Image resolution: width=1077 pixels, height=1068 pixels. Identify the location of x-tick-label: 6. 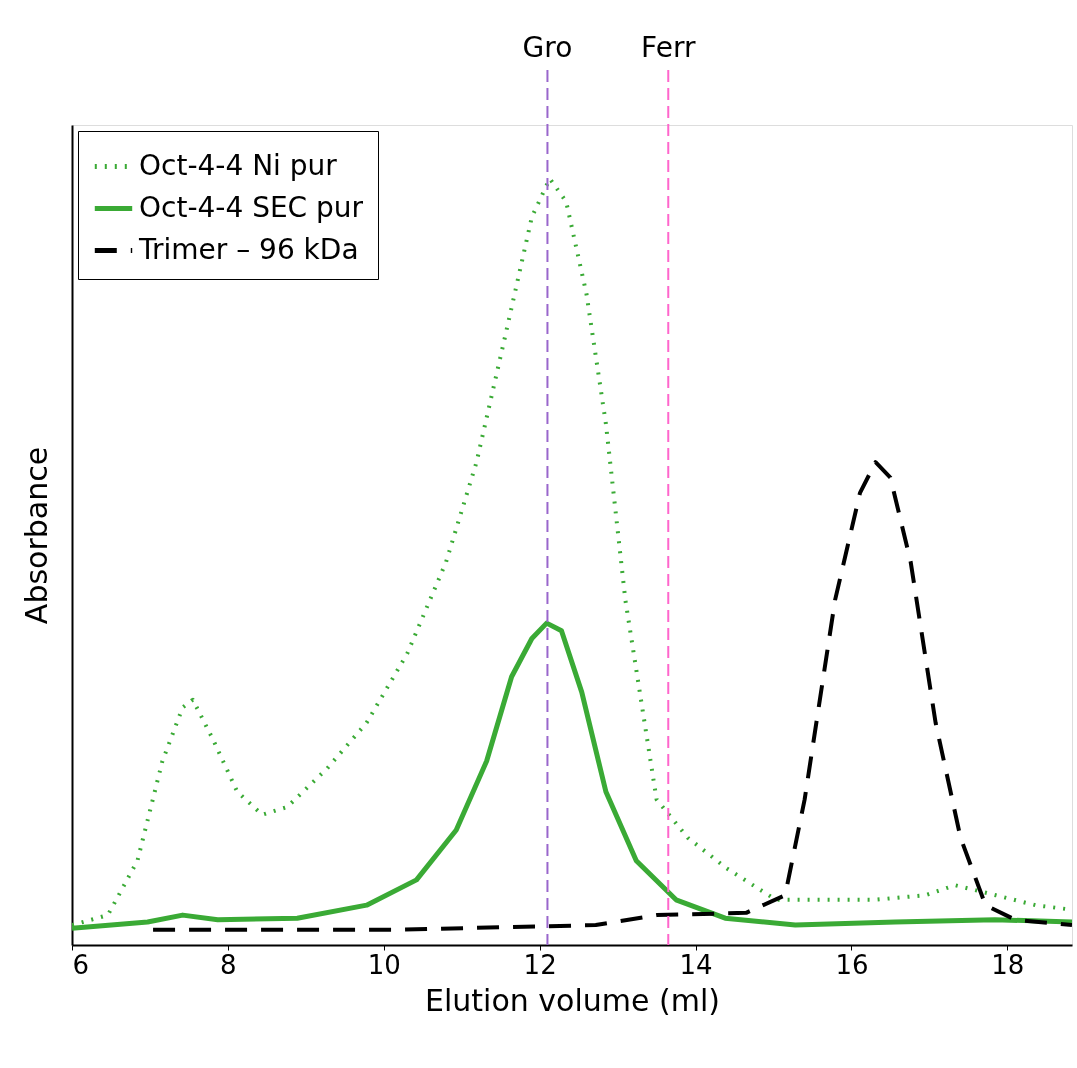
(81, 964).